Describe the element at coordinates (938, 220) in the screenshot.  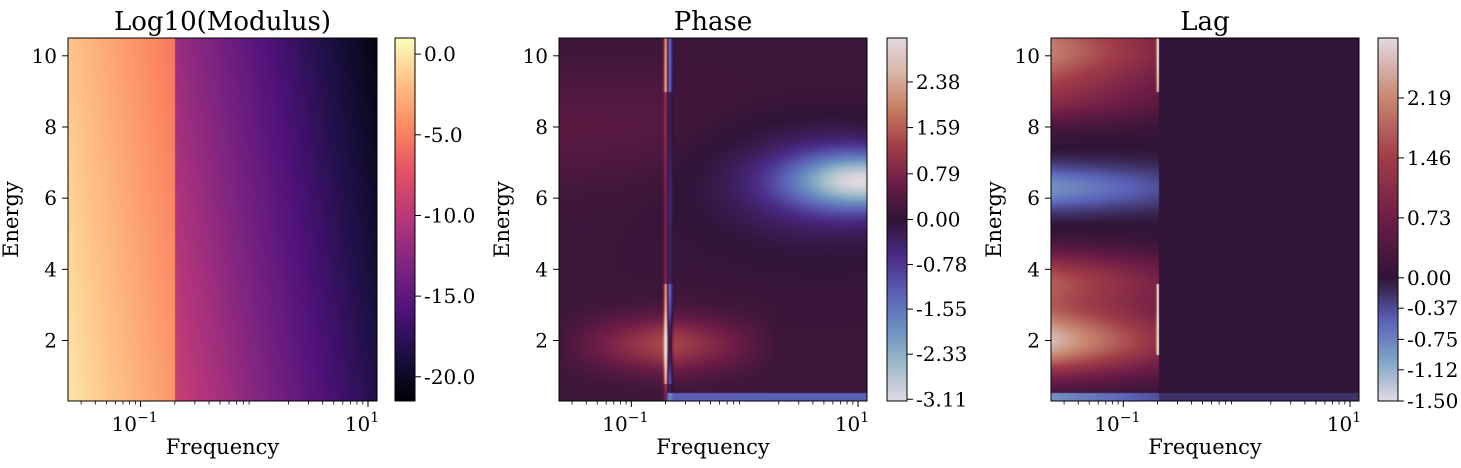
I see `colorbar-tick-label-2-4: 0.00` at that location.